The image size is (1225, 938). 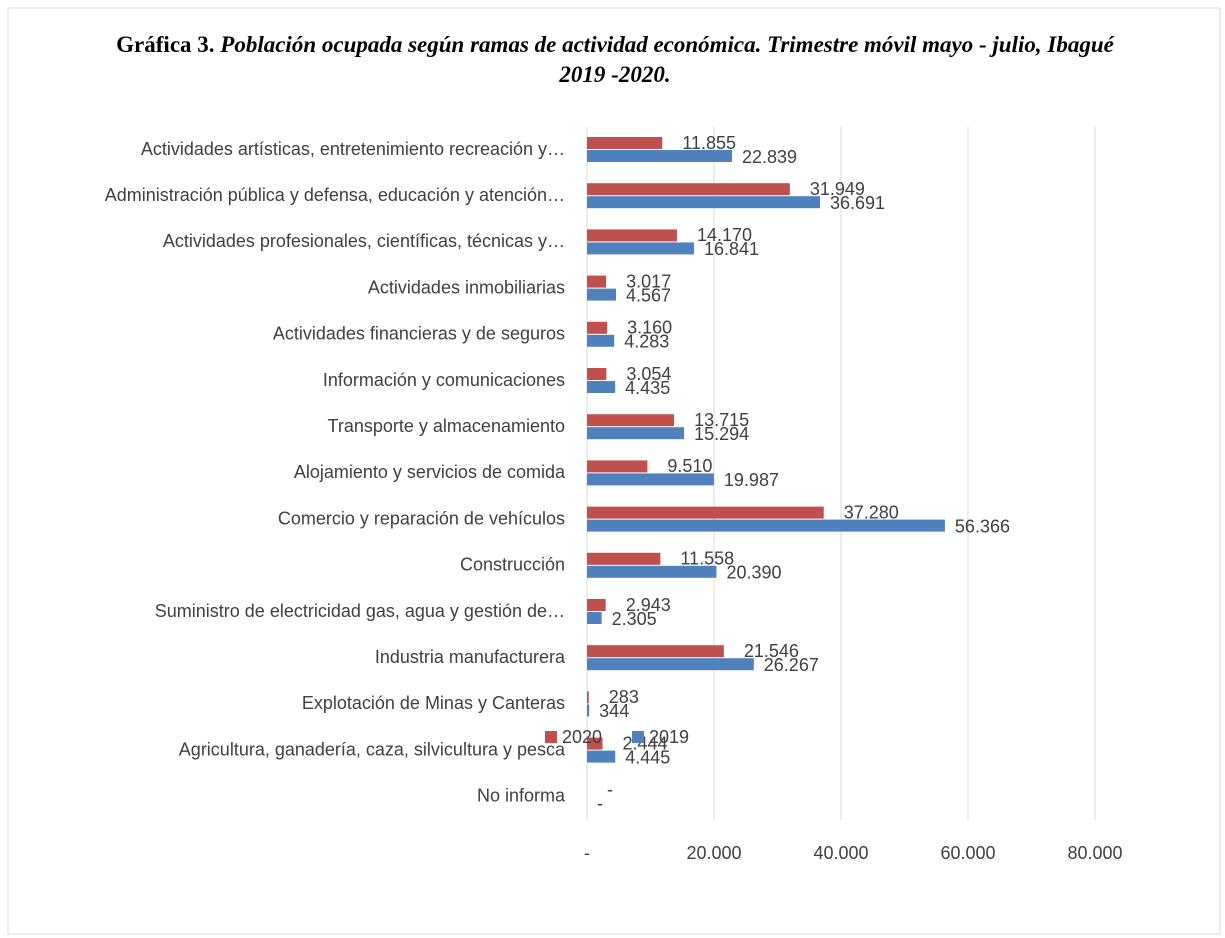 I want to click on data-label: 11.855, so click(x=709, y=143).